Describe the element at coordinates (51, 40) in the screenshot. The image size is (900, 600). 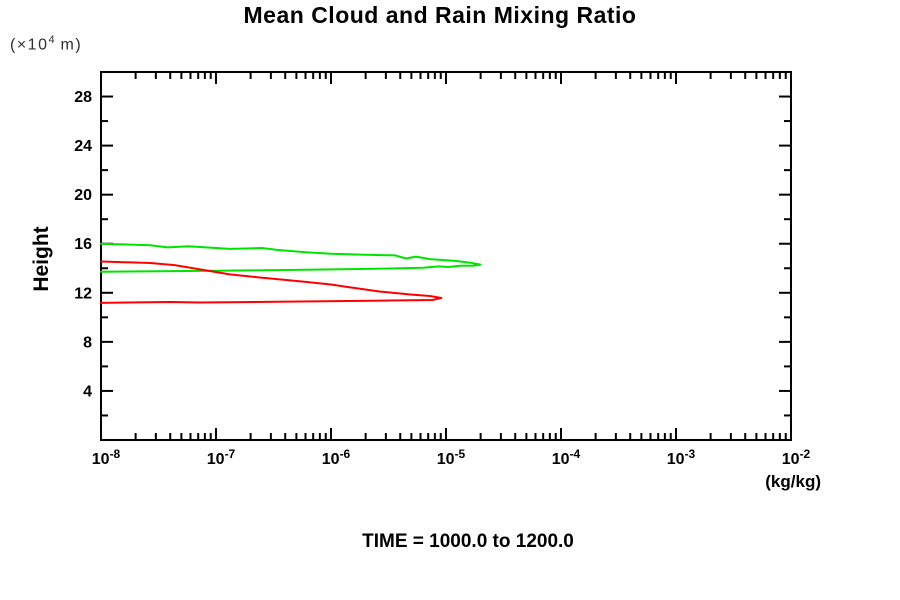
I see `y-unit-exponent: 4` at that location.